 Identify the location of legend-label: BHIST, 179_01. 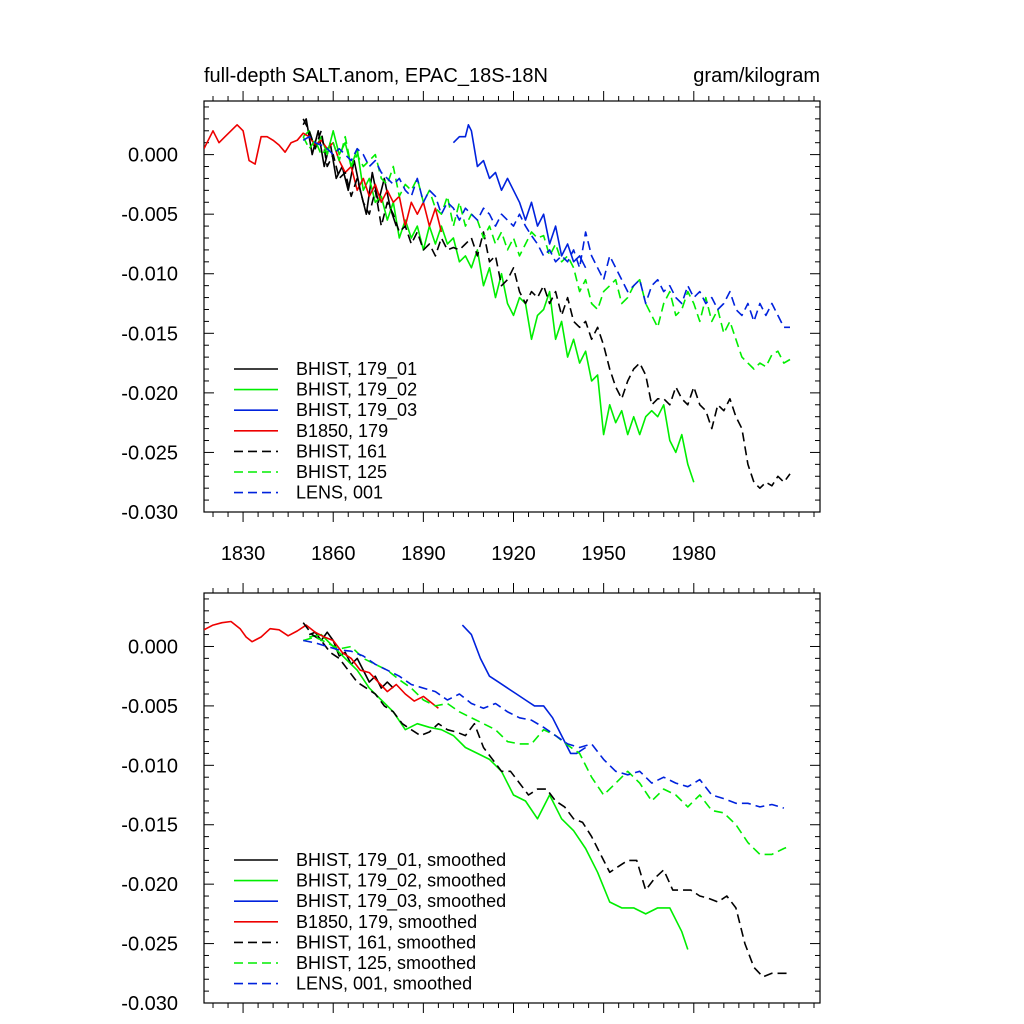
(356, 369).